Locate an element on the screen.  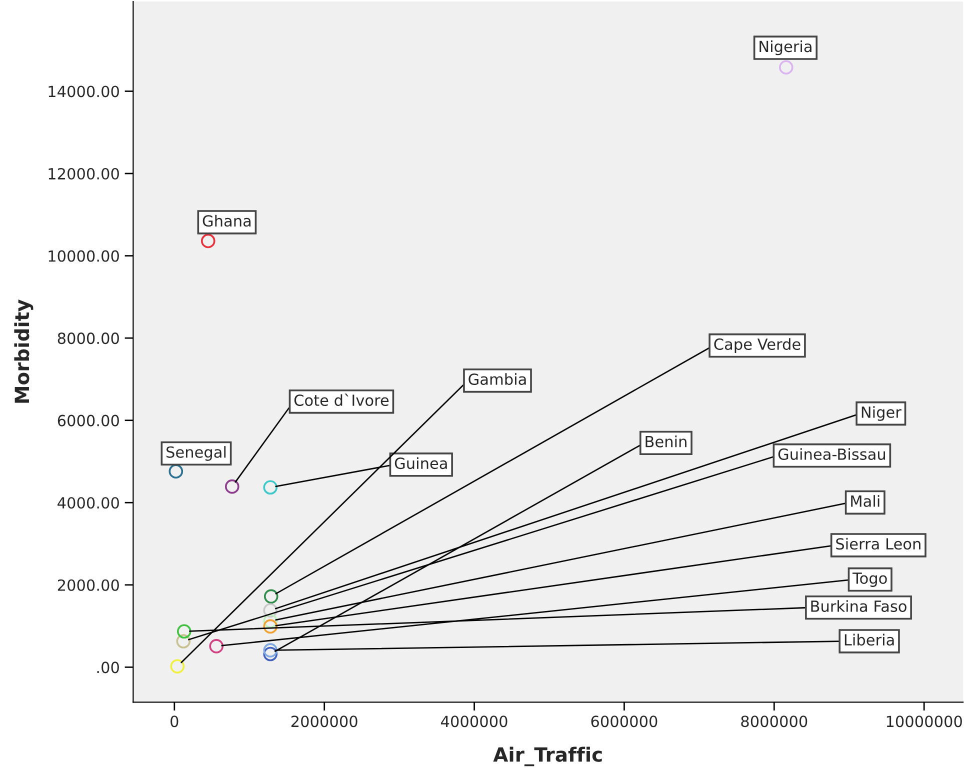
text: Cote d`Ivore is located at coordinates (341, 400).